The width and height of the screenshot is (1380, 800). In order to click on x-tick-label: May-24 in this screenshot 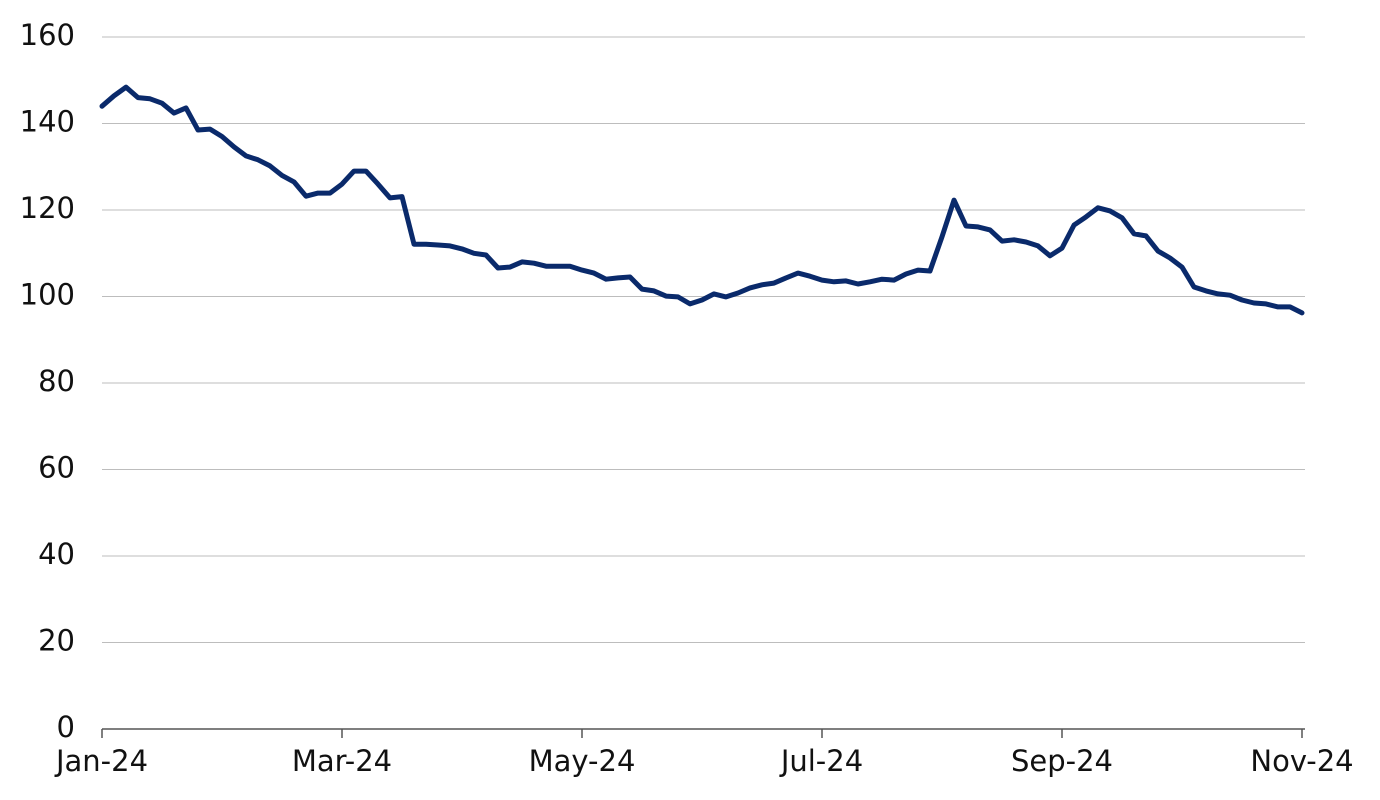, I will do `click(582, 761)`.